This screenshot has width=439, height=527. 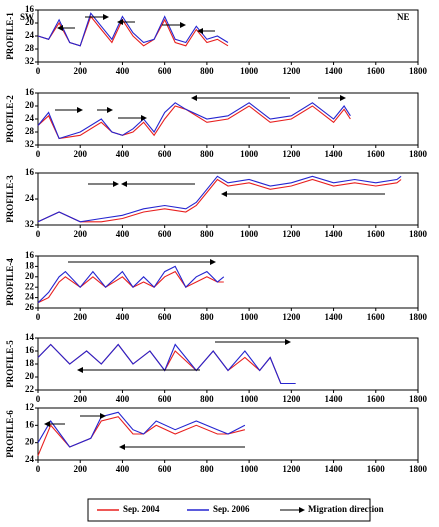 I want to click on y-axis-title: PROFILE-5, so click(x=10, y=364).